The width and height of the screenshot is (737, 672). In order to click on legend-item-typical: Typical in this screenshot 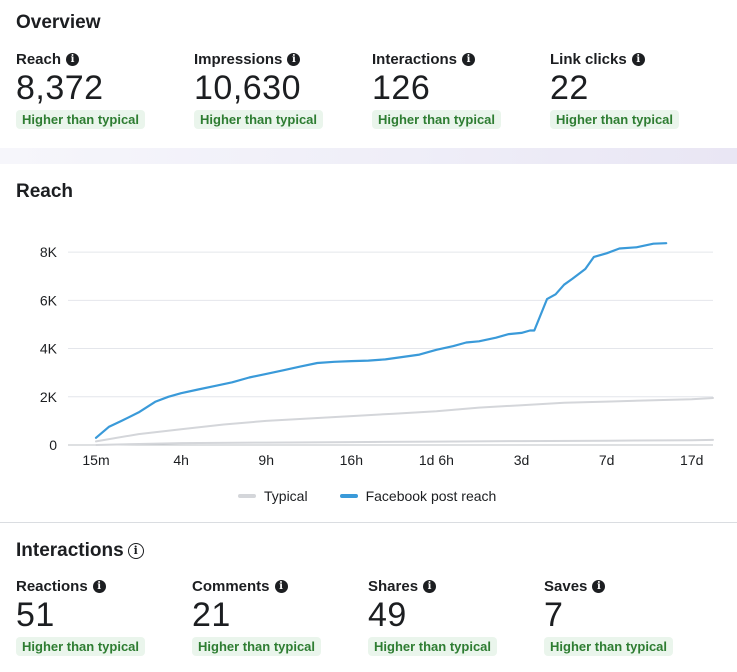, I will do `click(273, 496)`.